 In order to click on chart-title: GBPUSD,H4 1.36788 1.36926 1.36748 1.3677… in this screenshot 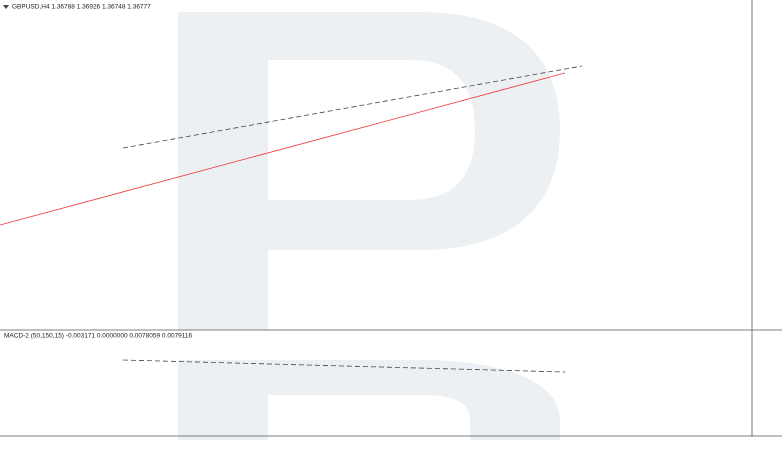, I will do `click(81, 7)`.